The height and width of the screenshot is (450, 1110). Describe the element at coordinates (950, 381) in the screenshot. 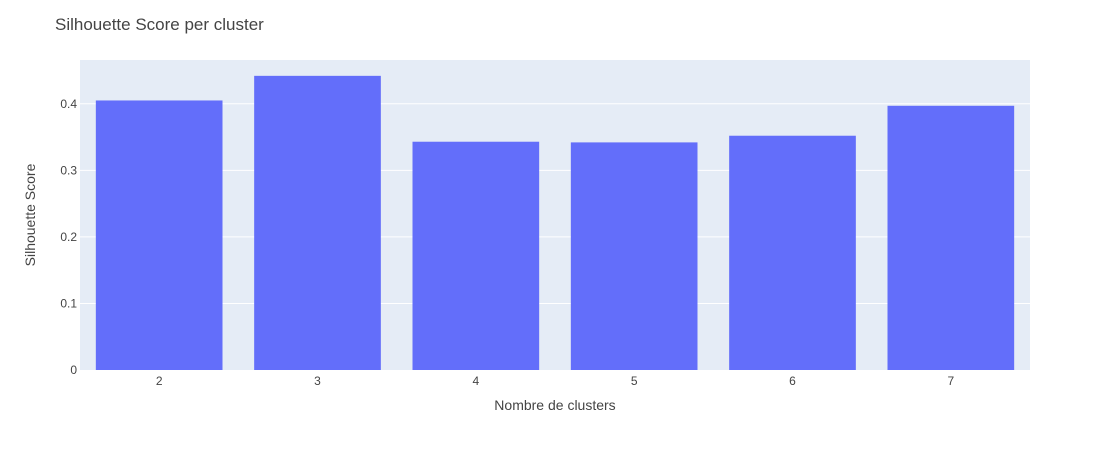

I see `x-tick-label: 7` at that location.